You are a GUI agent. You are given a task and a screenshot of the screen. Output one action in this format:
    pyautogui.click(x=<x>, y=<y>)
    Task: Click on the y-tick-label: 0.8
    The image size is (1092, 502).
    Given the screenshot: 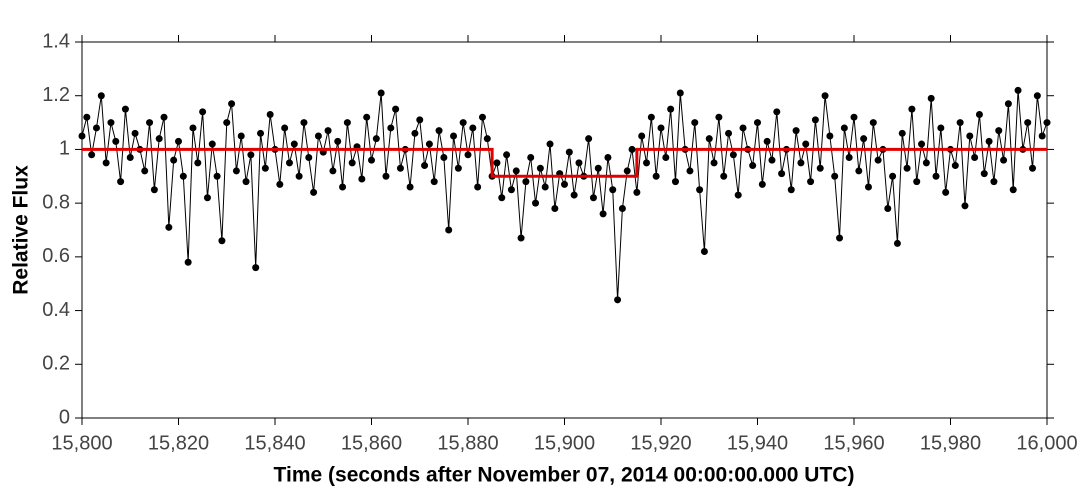 What is the action you would take?
    pyautogui.click(x=56, y=202)
    